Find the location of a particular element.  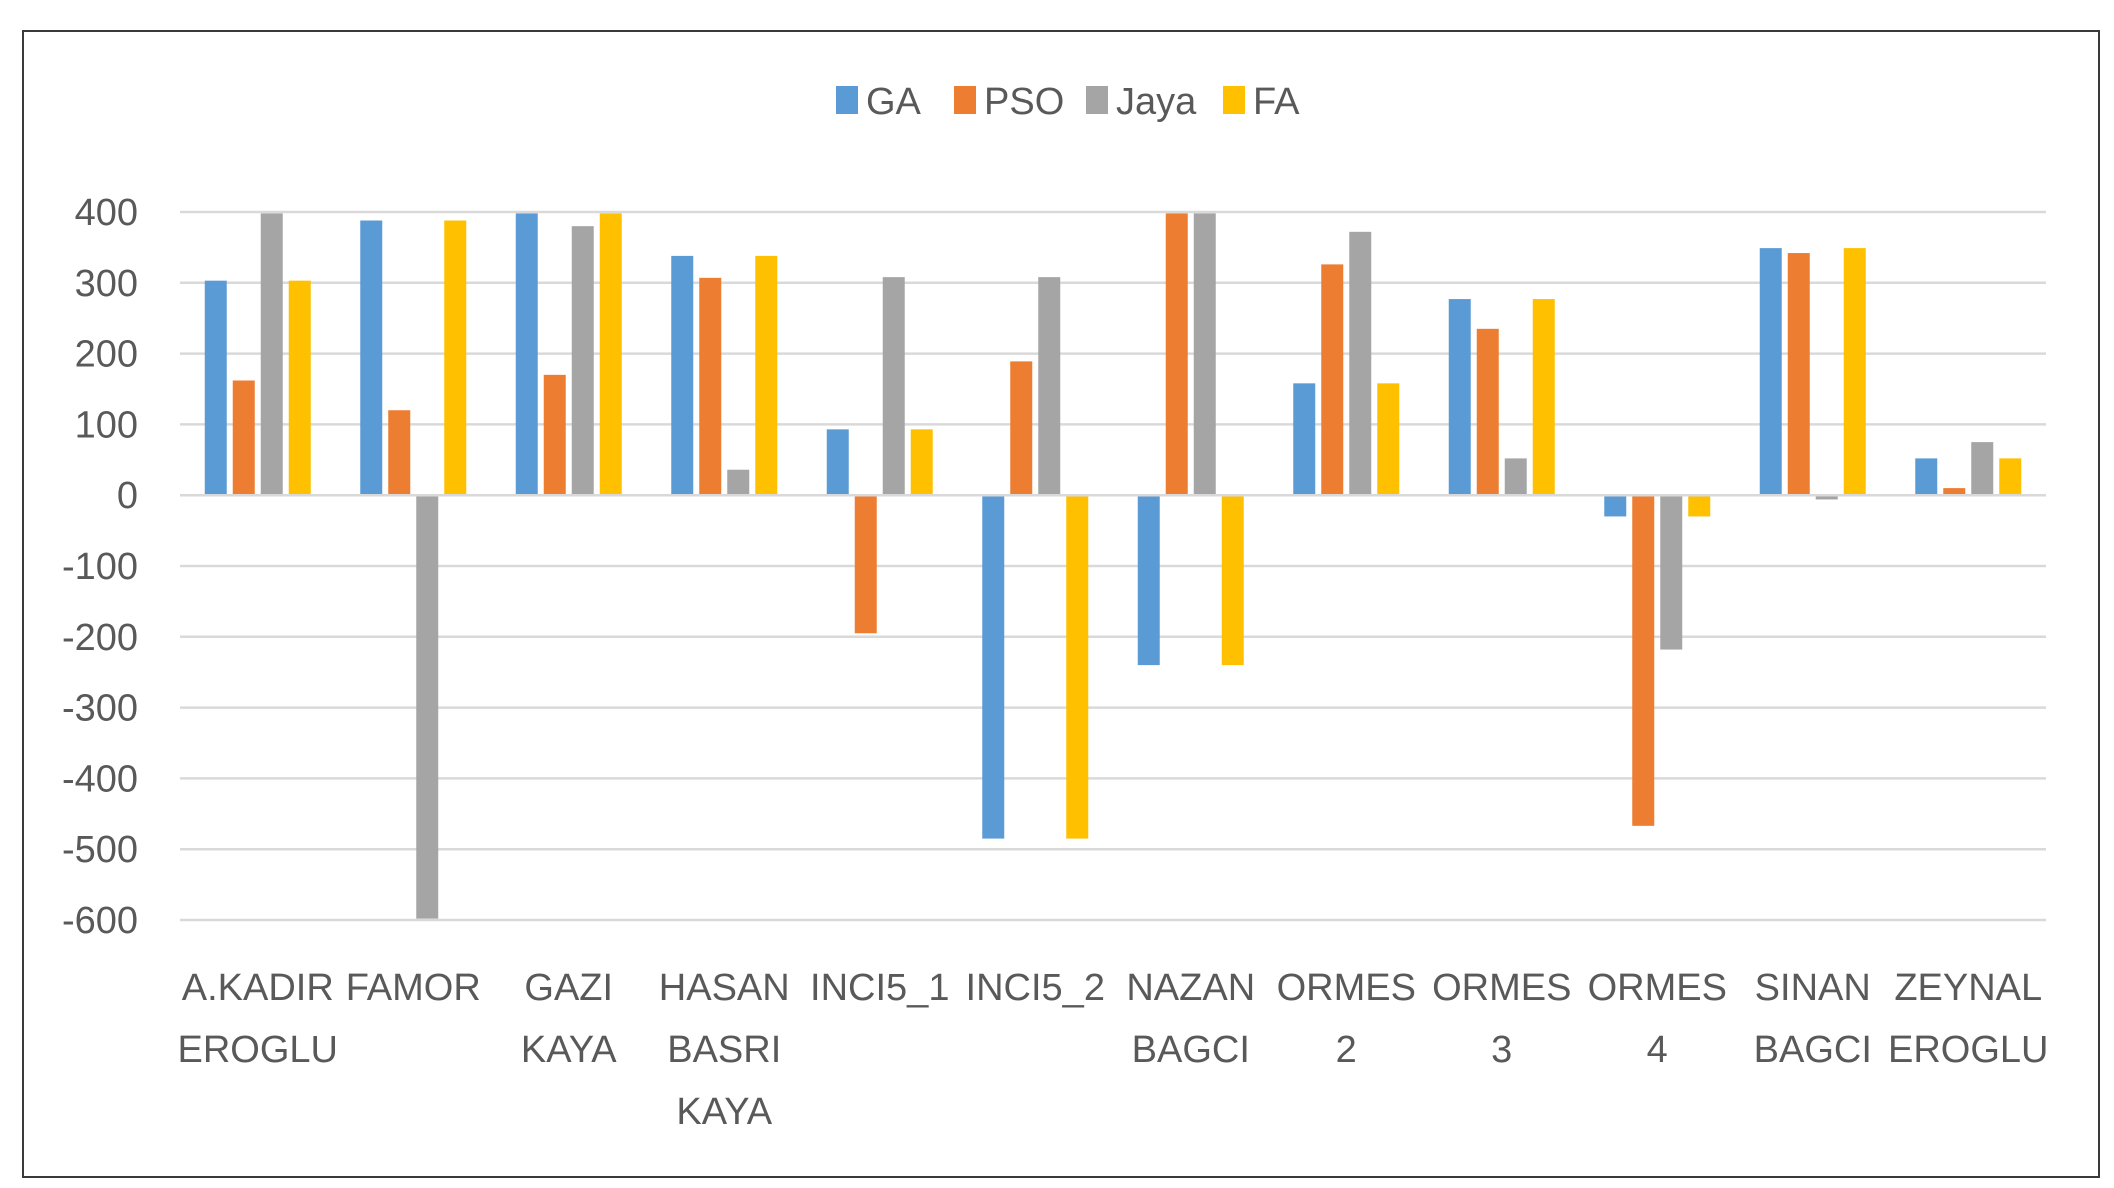

x-tick-label: INCI5_2 is located at coordinates (1035, 988).